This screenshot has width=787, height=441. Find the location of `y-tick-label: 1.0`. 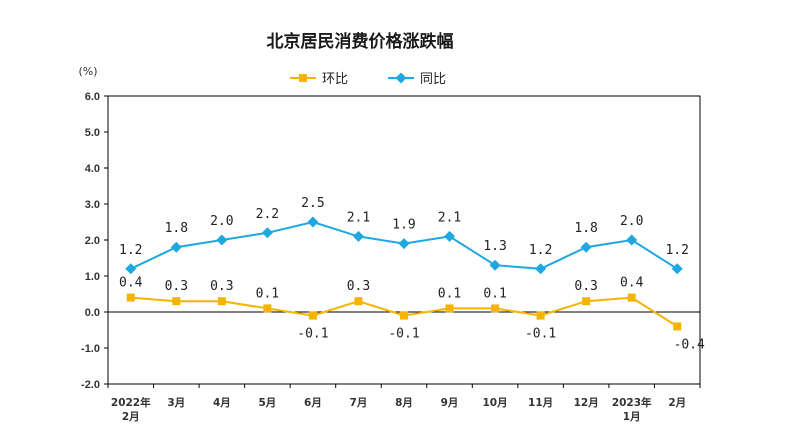

y-tick-label: 1.0 is located at coordinates (92, 277).